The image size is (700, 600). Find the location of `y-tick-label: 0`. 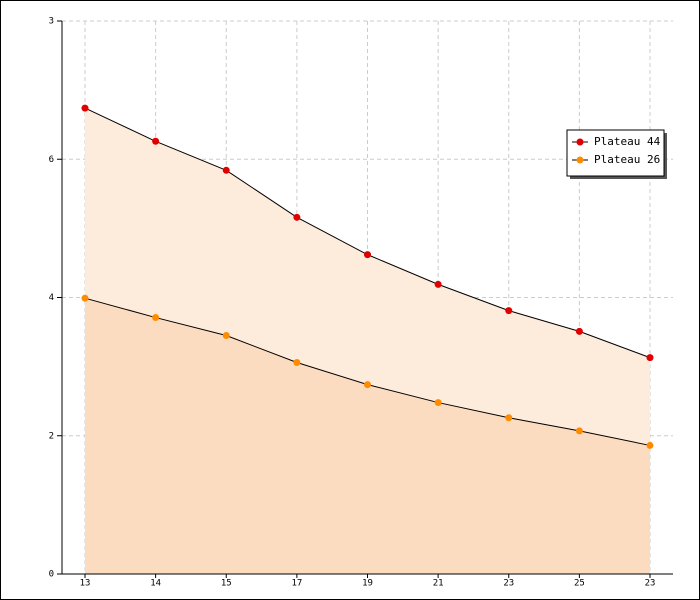

y-tick-label: 0 is located at coordinates (51, 575).